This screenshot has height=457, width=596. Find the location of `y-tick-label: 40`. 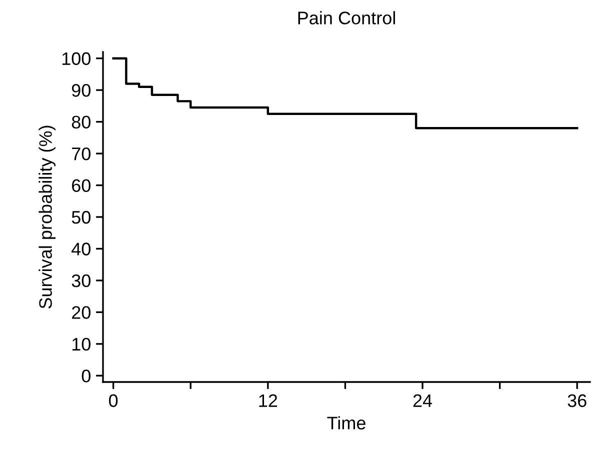

y-tick-label: 40 is located at coordinates (81, 249).